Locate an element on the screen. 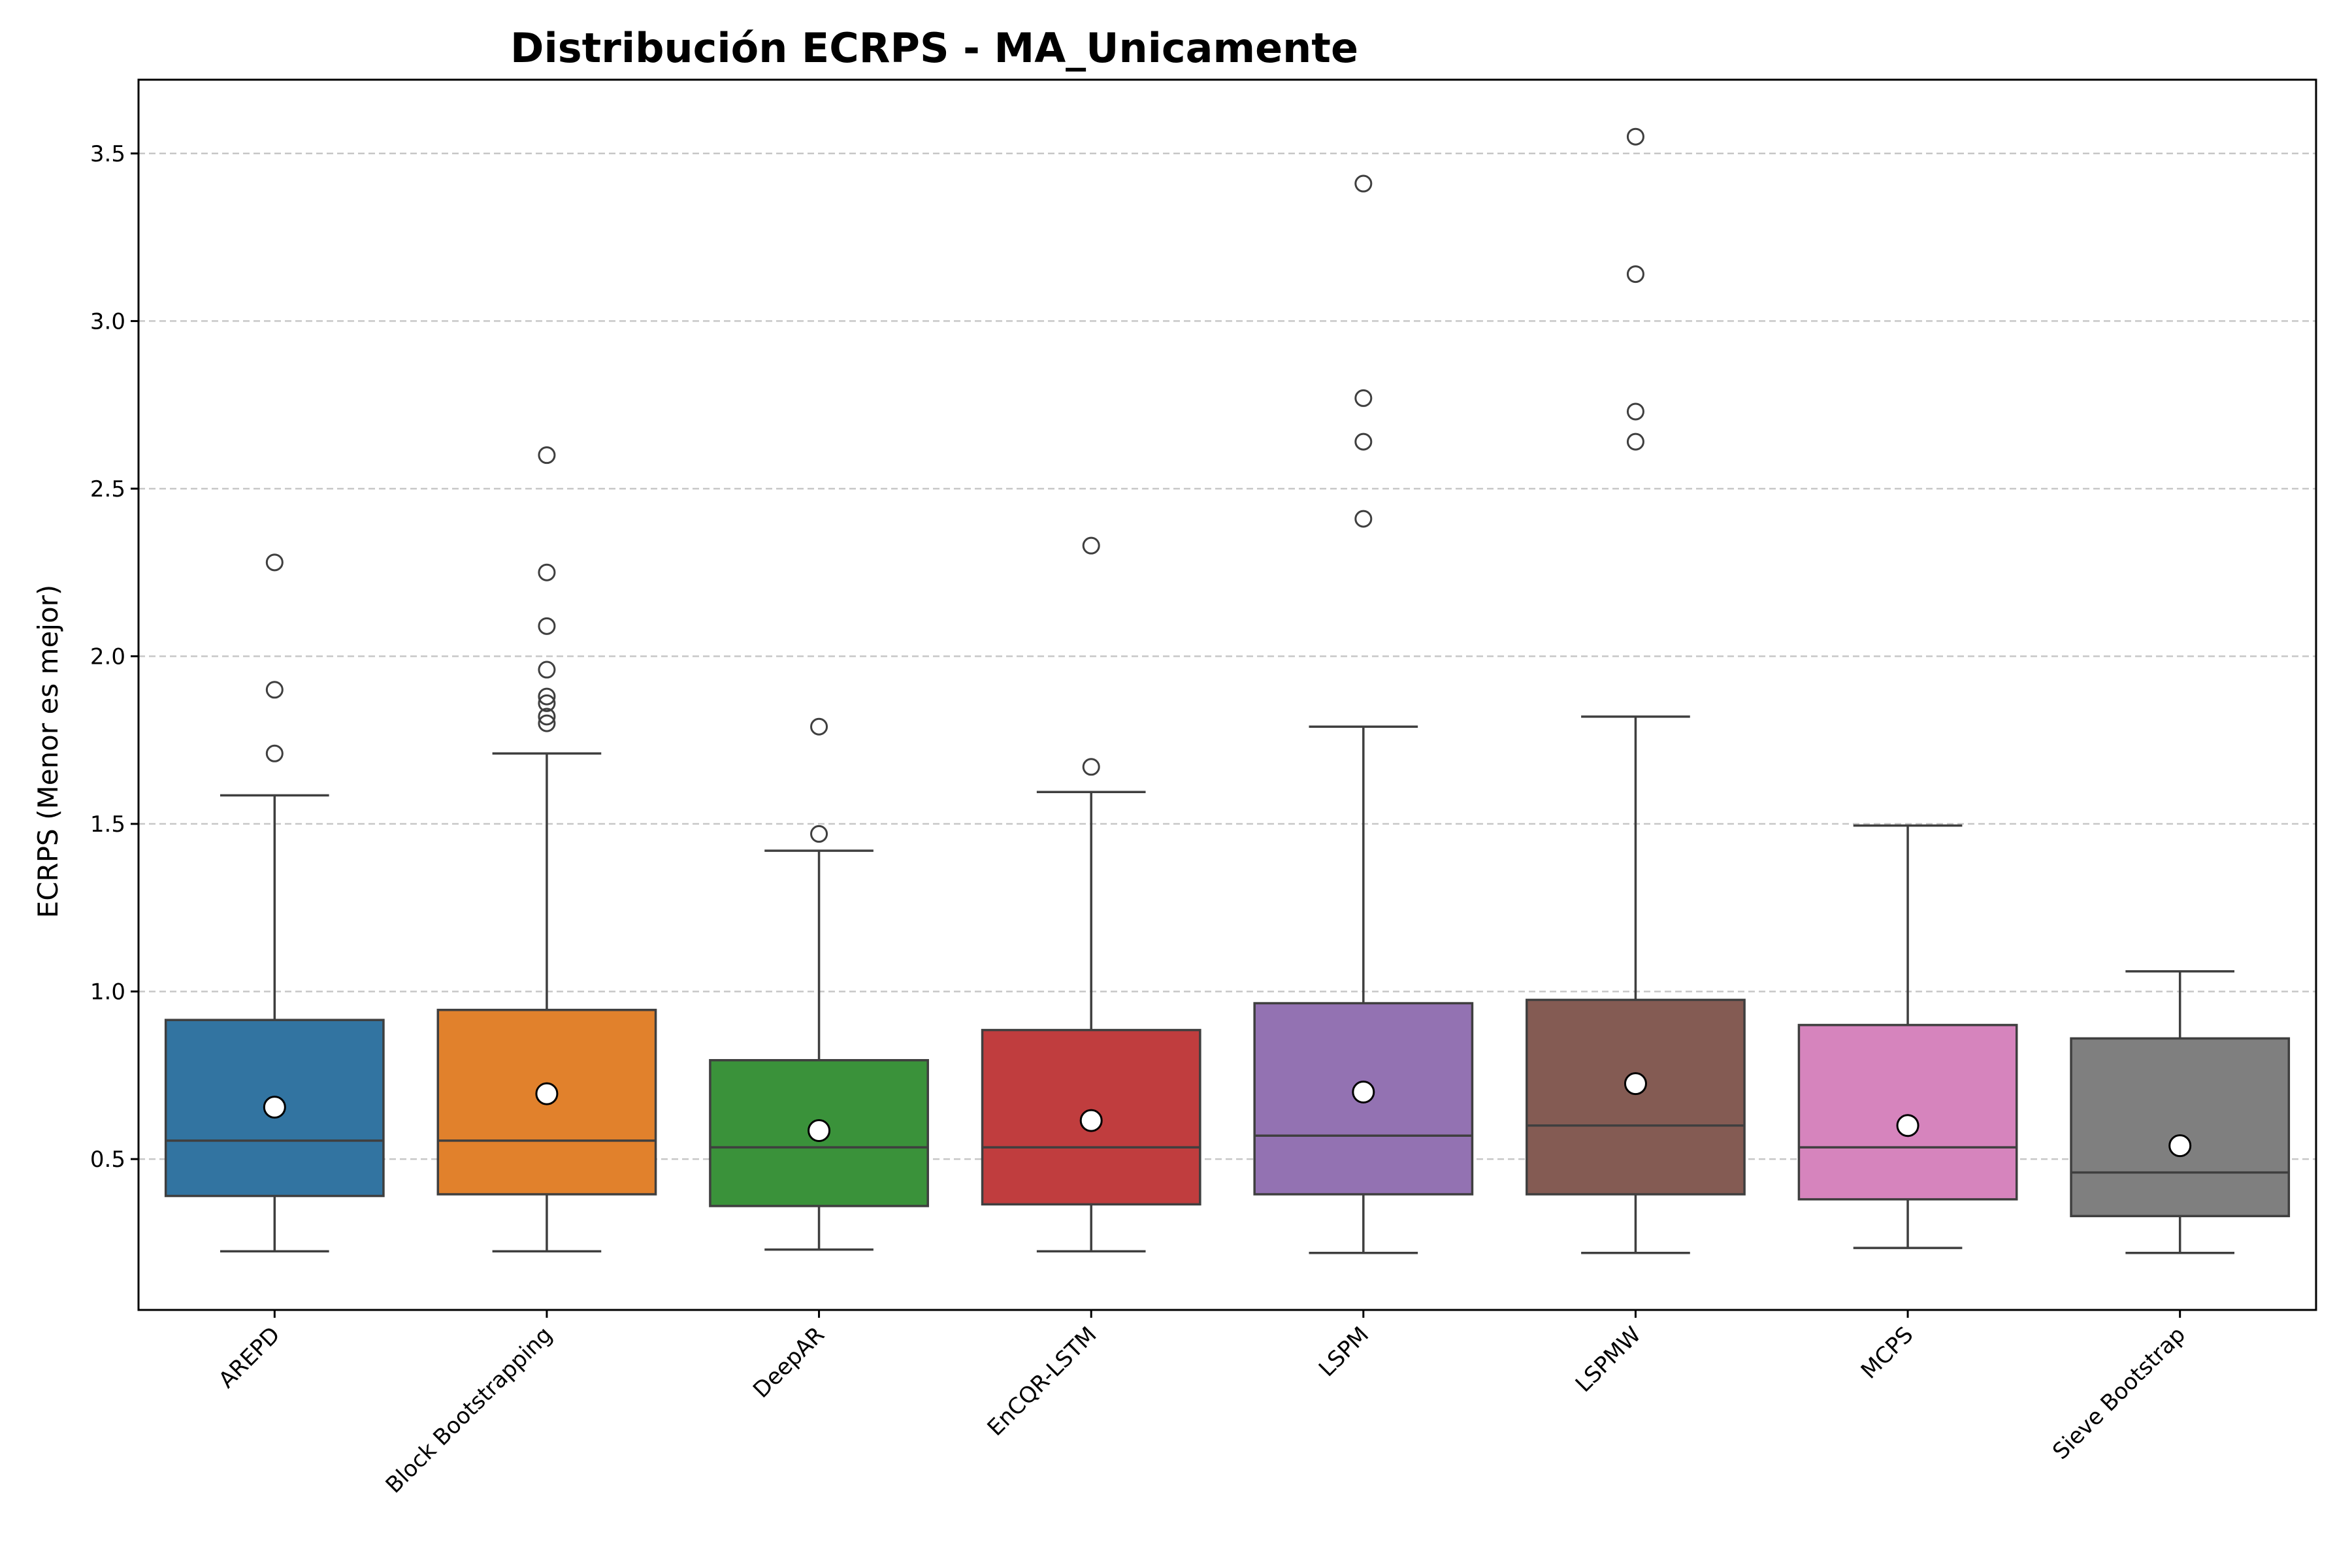 The height and width of the screenshot is (1568, 2352). x-tick-label: Block Bootstrapping is located at coordinates (469, 1410).